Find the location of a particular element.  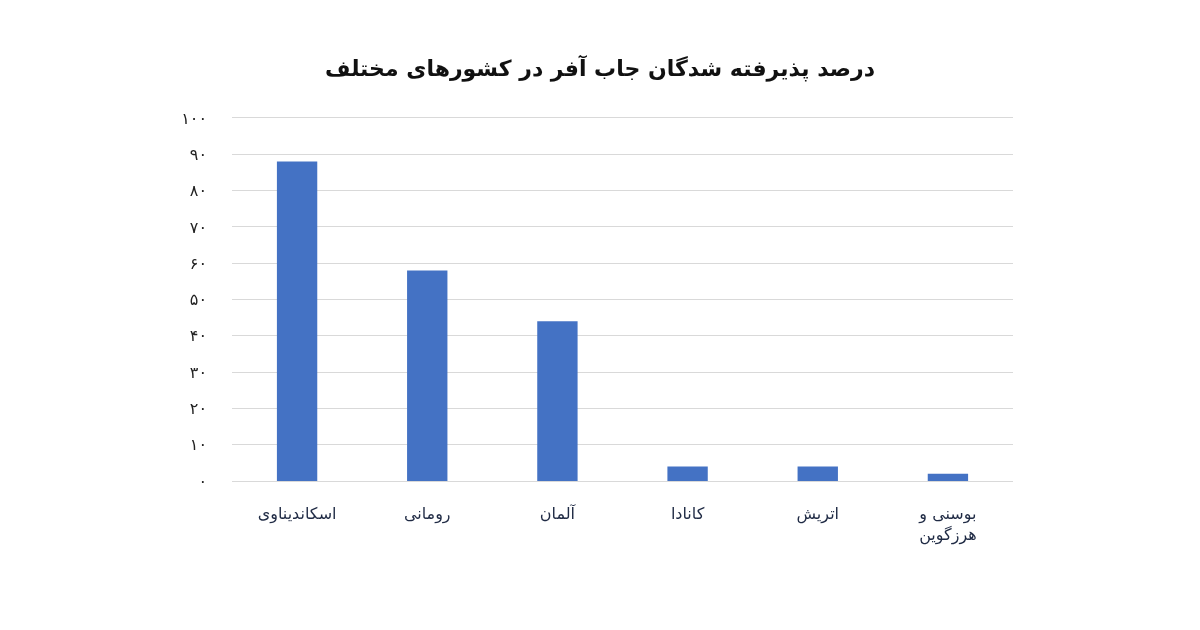

y-tick-label: ۷۰ is located at coordinates (198, 227).